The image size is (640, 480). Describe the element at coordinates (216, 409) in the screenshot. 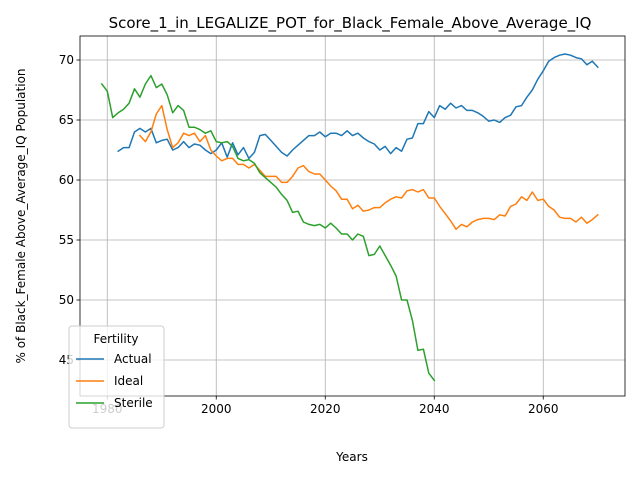

I see `x-tick-label: 2000` at that location.